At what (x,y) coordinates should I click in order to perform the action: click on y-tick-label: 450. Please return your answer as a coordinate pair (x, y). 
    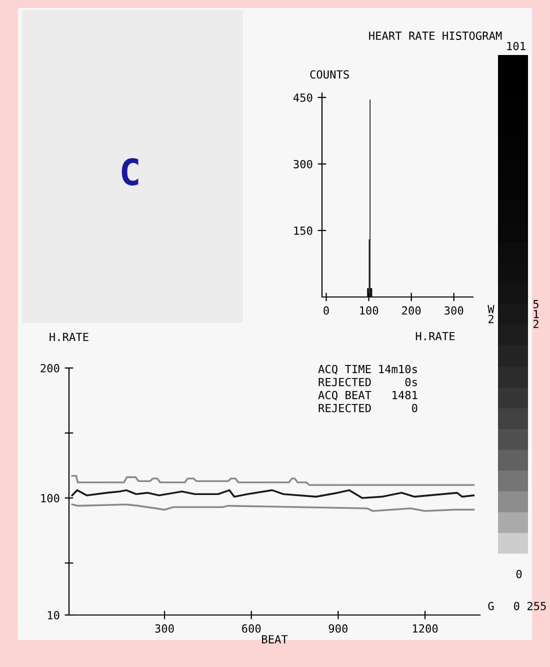
    Looking at the image, I should click on (302, 97).